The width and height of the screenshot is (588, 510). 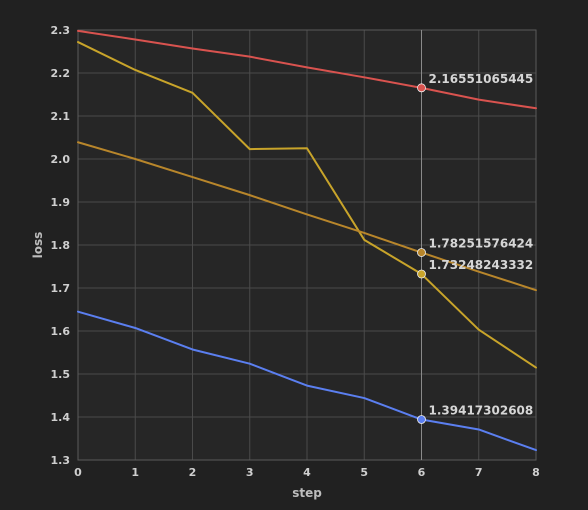 I want to click on x-tick-label: 8, so click(x=536, y=472).